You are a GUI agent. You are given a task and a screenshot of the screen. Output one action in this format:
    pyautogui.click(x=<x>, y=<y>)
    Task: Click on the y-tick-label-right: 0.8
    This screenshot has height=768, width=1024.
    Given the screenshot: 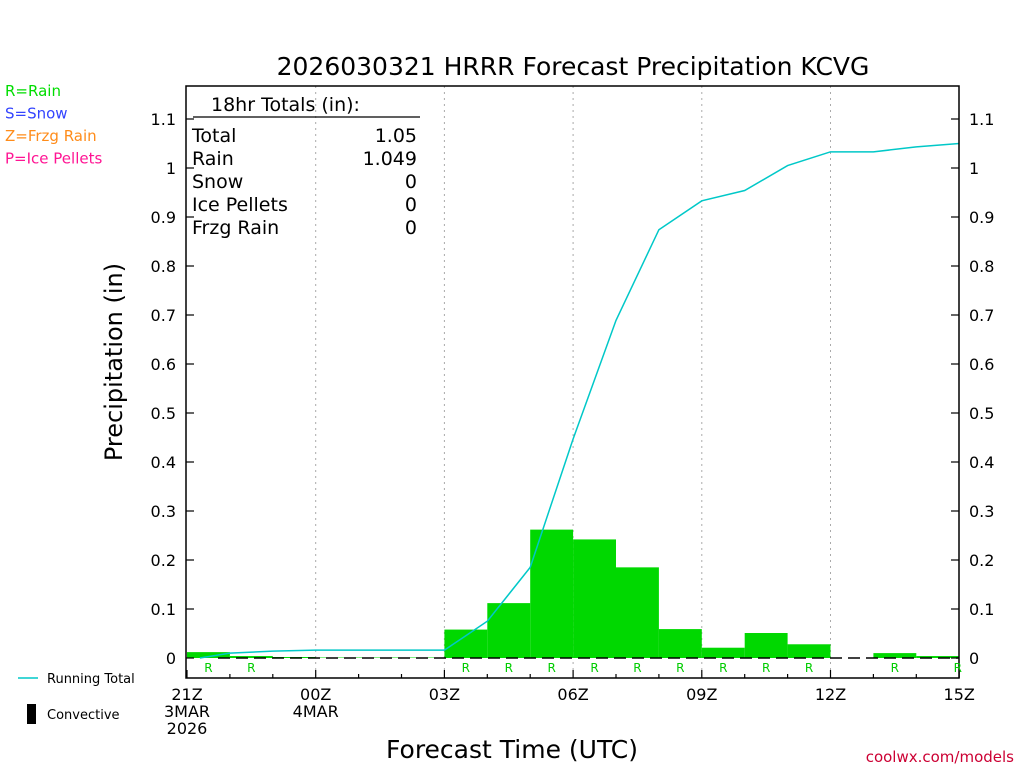 What is the action you would take?
    pyautogui.click(x=981, y=266)
    